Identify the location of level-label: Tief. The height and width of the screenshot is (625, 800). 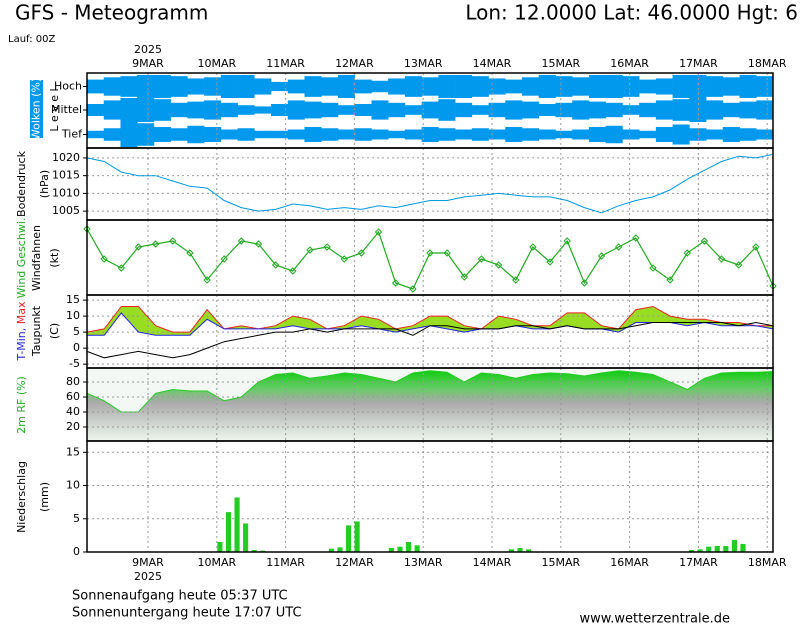
(72, 134).